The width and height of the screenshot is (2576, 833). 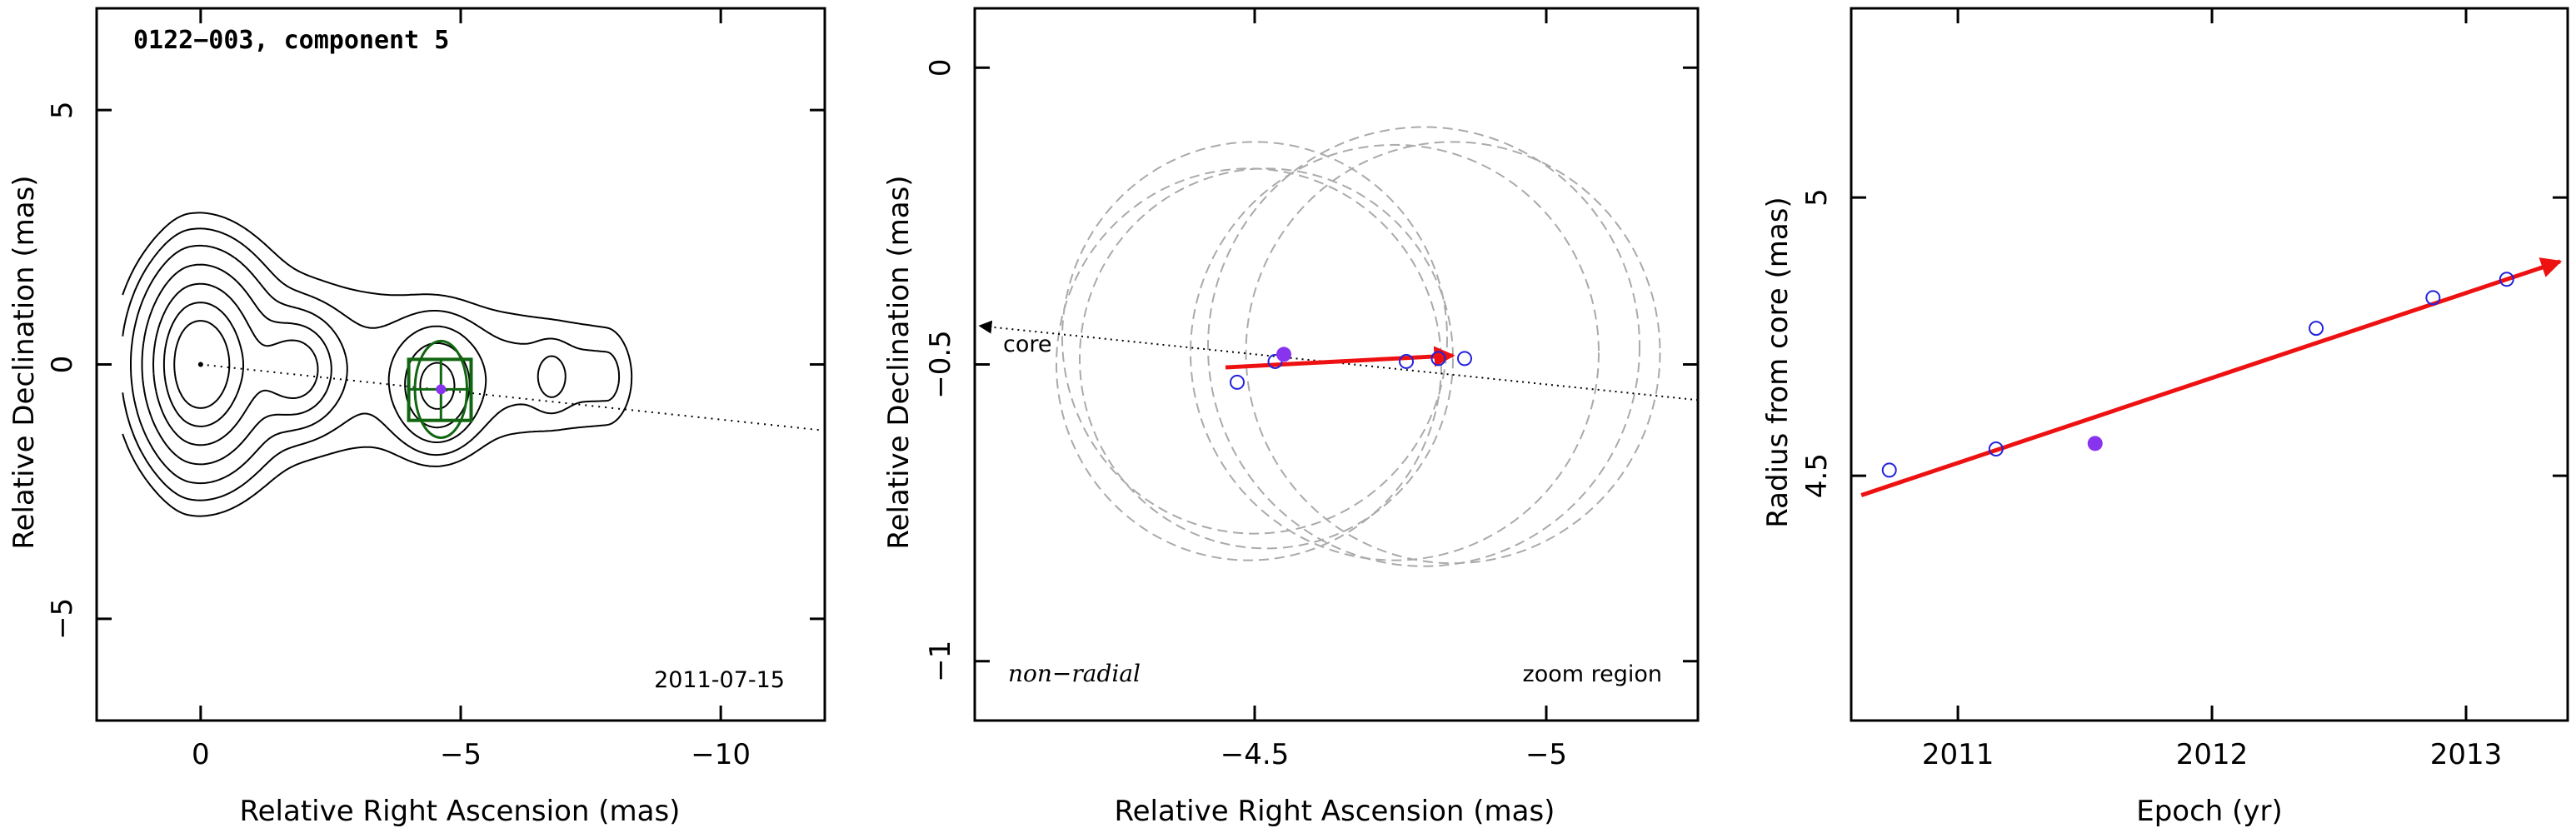 I want to click on panel-3-ylabel: Radius from core (mas), so click(x=1778, y=362).